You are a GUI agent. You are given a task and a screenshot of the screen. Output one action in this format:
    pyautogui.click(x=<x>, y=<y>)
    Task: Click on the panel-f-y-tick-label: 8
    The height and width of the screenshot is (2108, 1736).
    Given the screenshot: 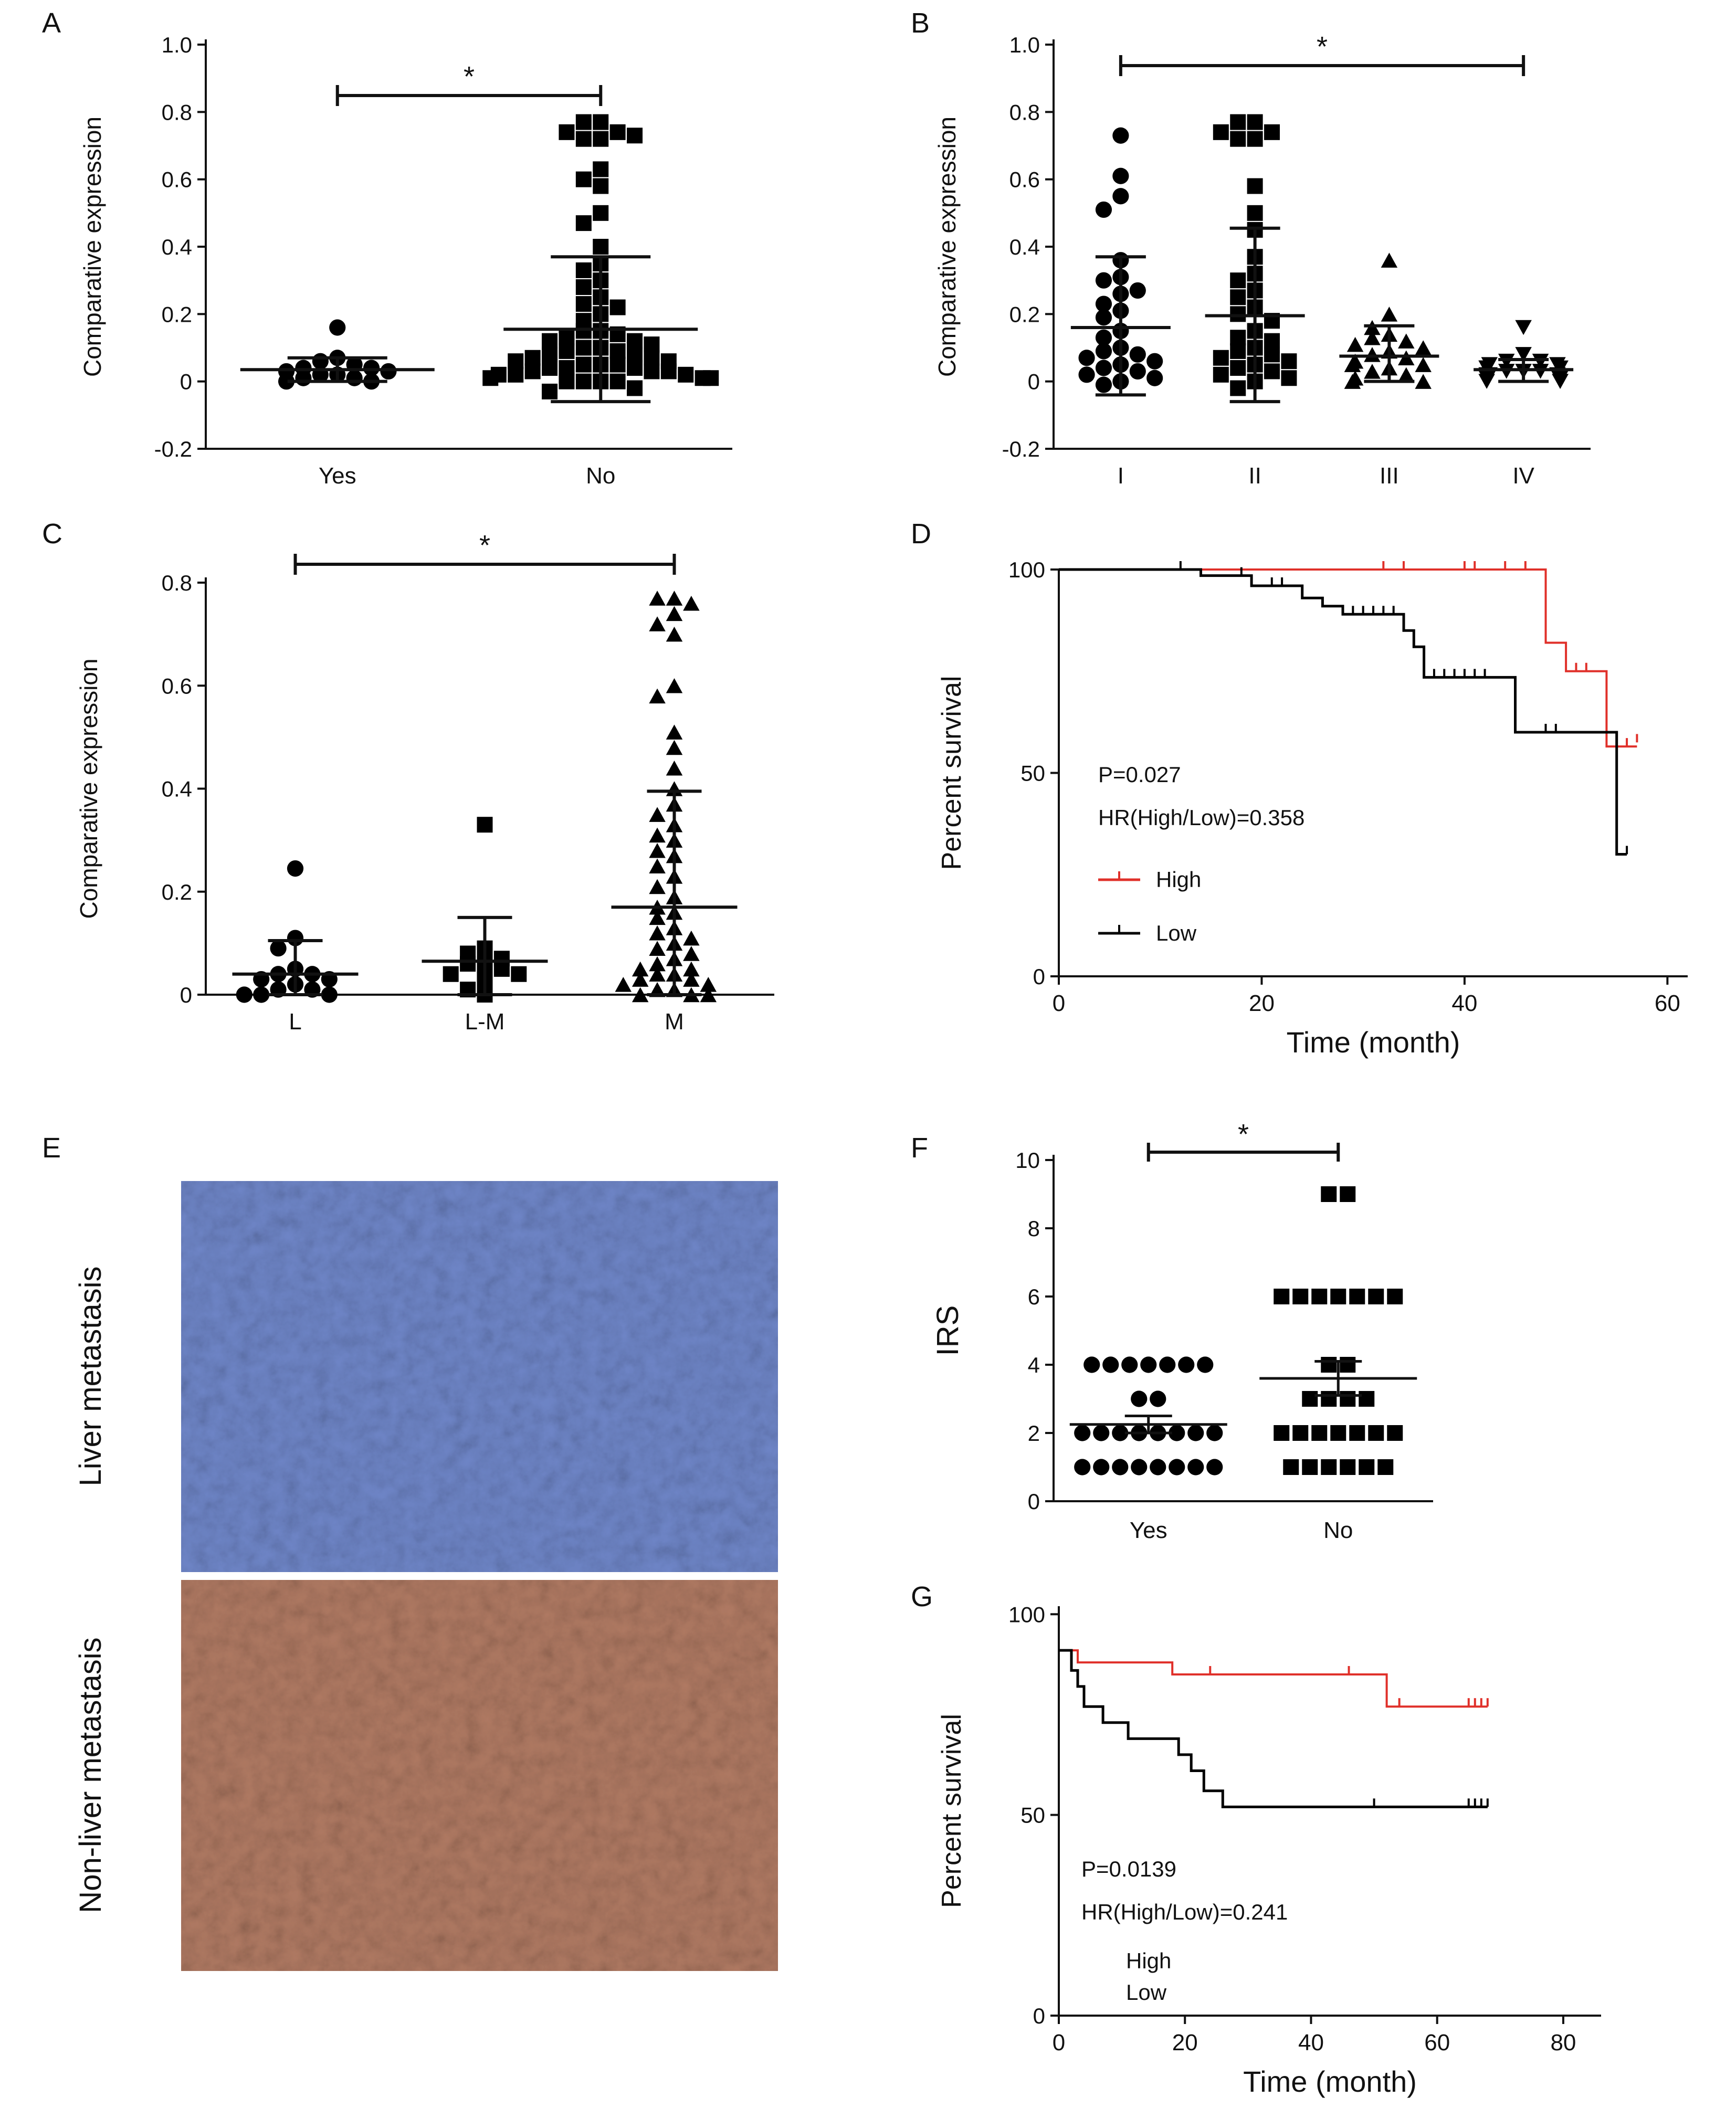 What is the action you would take?
    pyautogui.click(x=1034, y=1228)
    